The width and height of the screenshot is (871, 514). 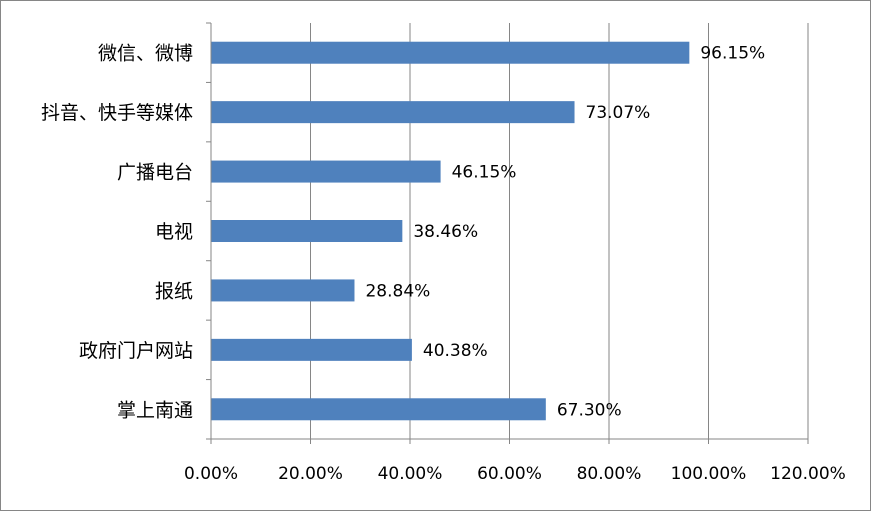 I want to click on category-label: 政府门户网站, so click(x=136, y=351).